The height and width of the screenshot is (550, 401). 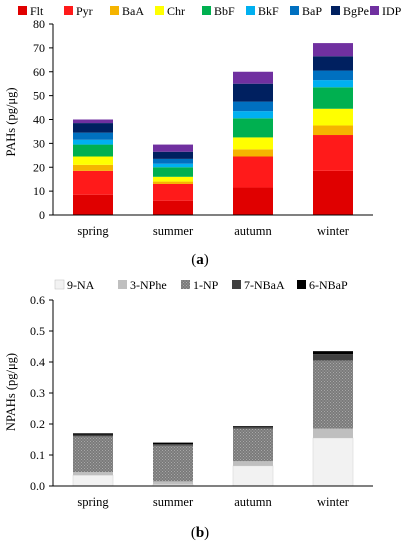 What do you see at coordinates (253, 153) in the screenshot?
I see `bar-baa-autumn` at bounding box center [253, 153].